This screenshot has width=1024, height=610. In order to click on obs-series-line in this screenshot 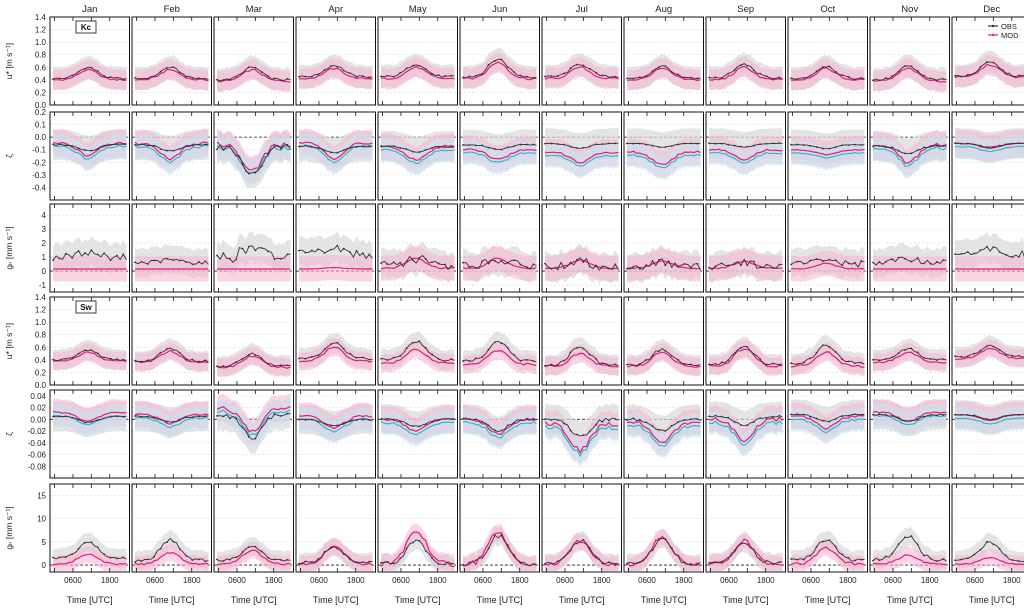, I will do `click(89, 255)`.